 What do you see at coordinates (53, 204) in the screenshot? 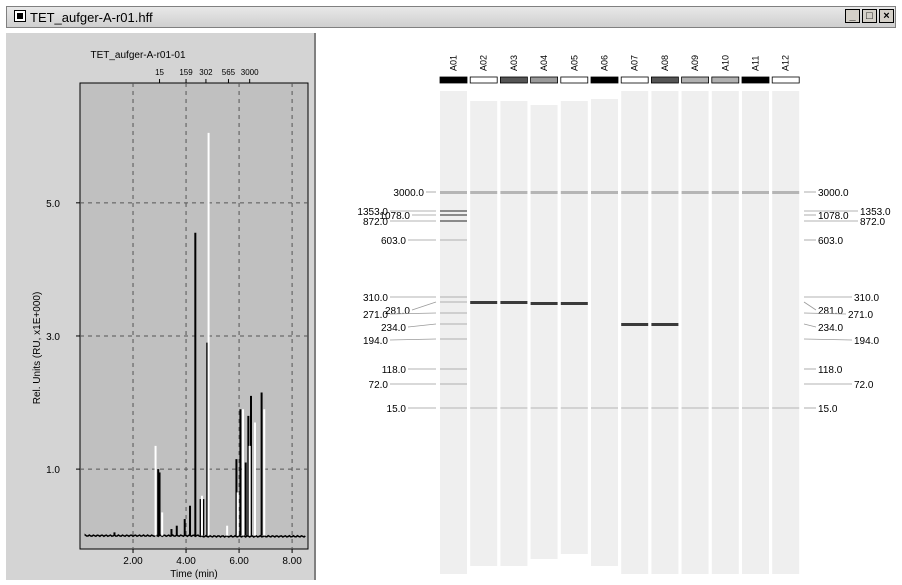
I see `y-tick-label: 5.0` at bounding box center [53, 204].